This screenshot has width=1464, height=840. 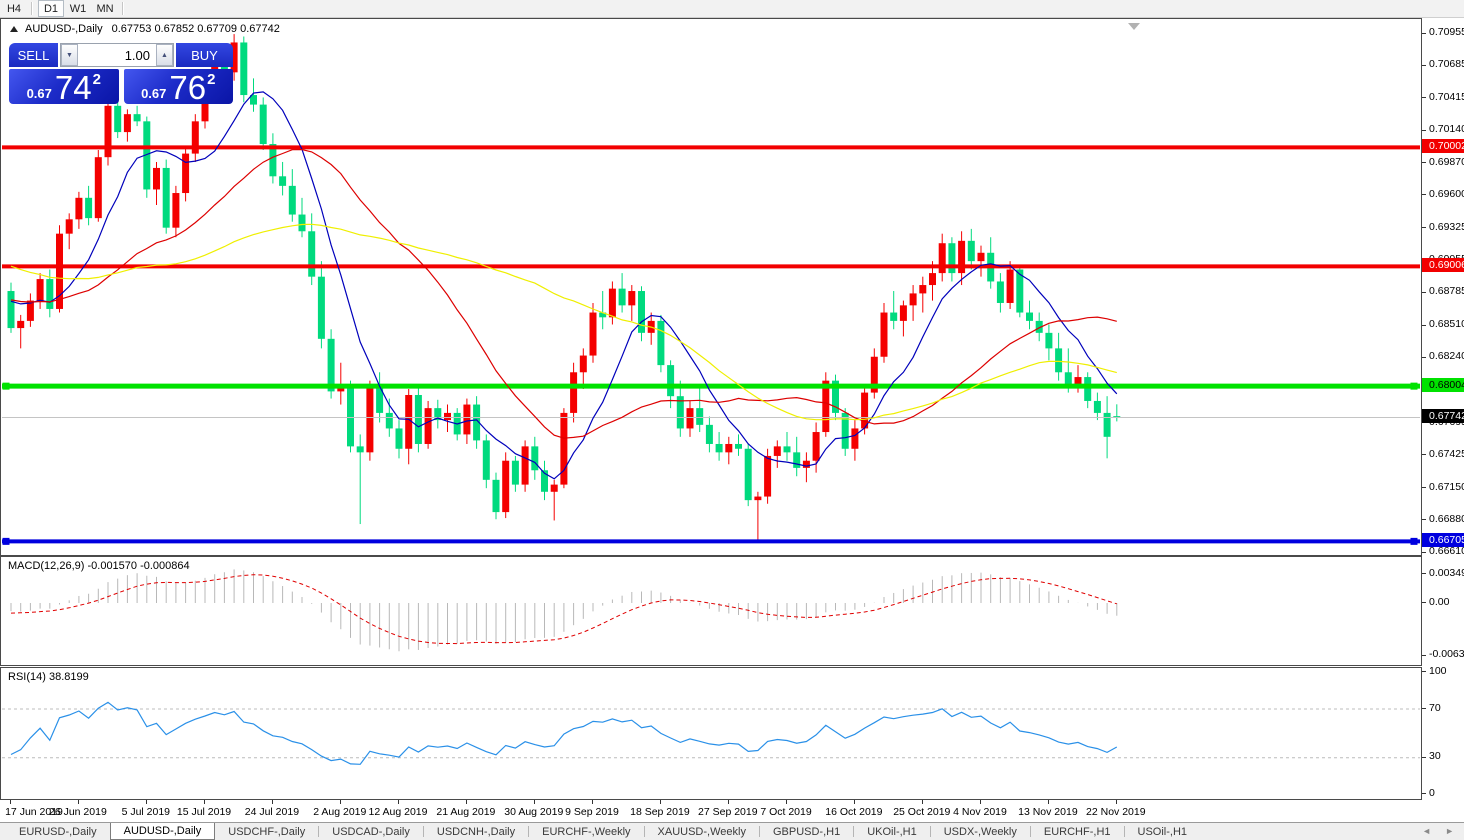 What do you see at coordinates (592, 812) in the screenshot?
I see `date-label: 9 Sep 2019` at bounding box center [592, 812].